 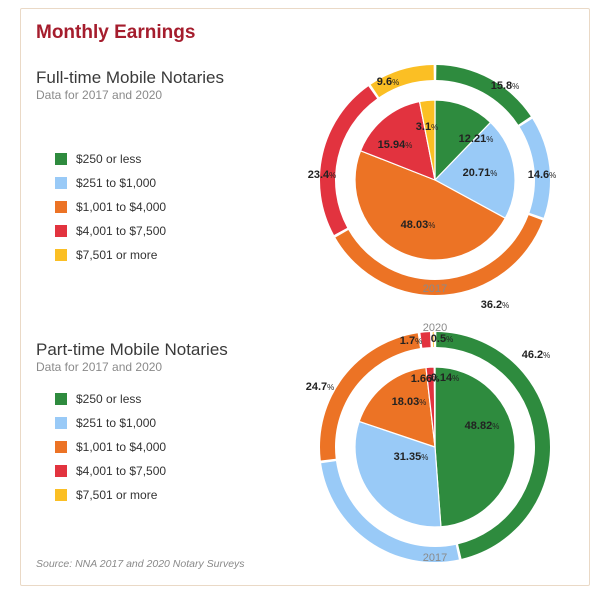 I want to click on data-label: 9.6%, so click(x=388, y=82).